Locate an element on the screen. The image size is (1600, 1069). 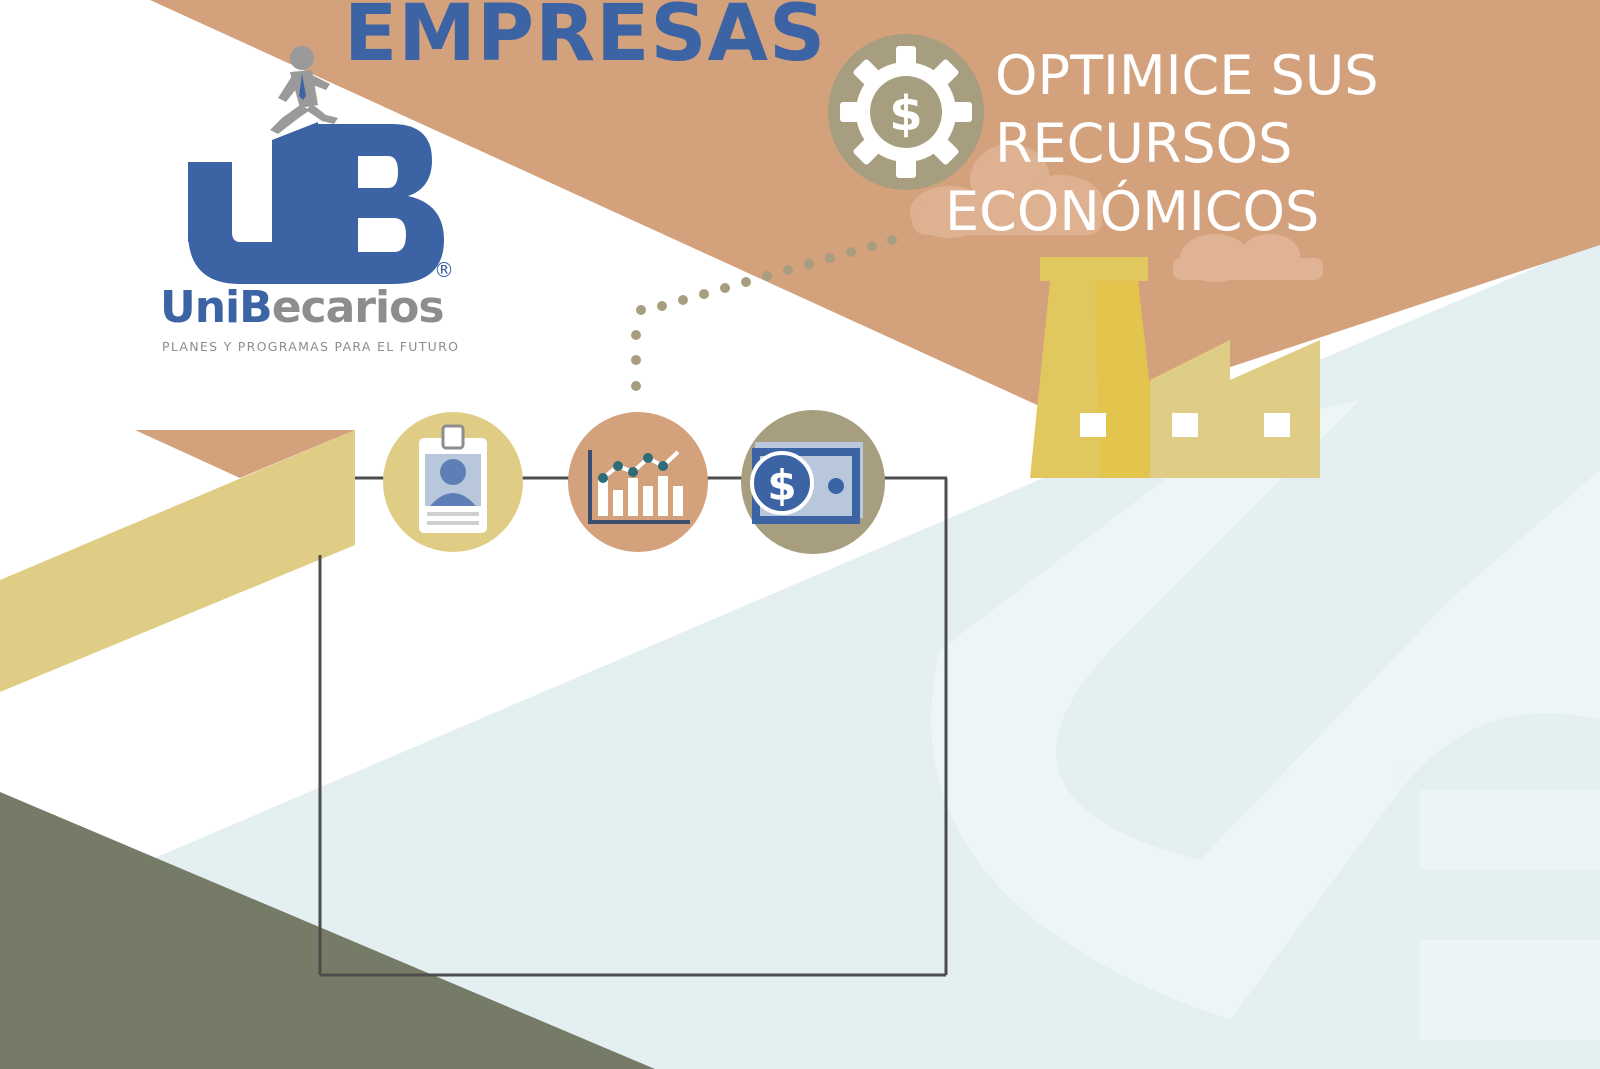
brand-name: UniBecarios is located at coordinates (302, 307).